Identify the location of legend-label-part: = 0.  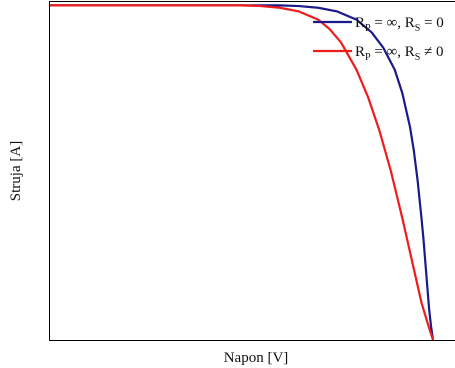
(431, 23).